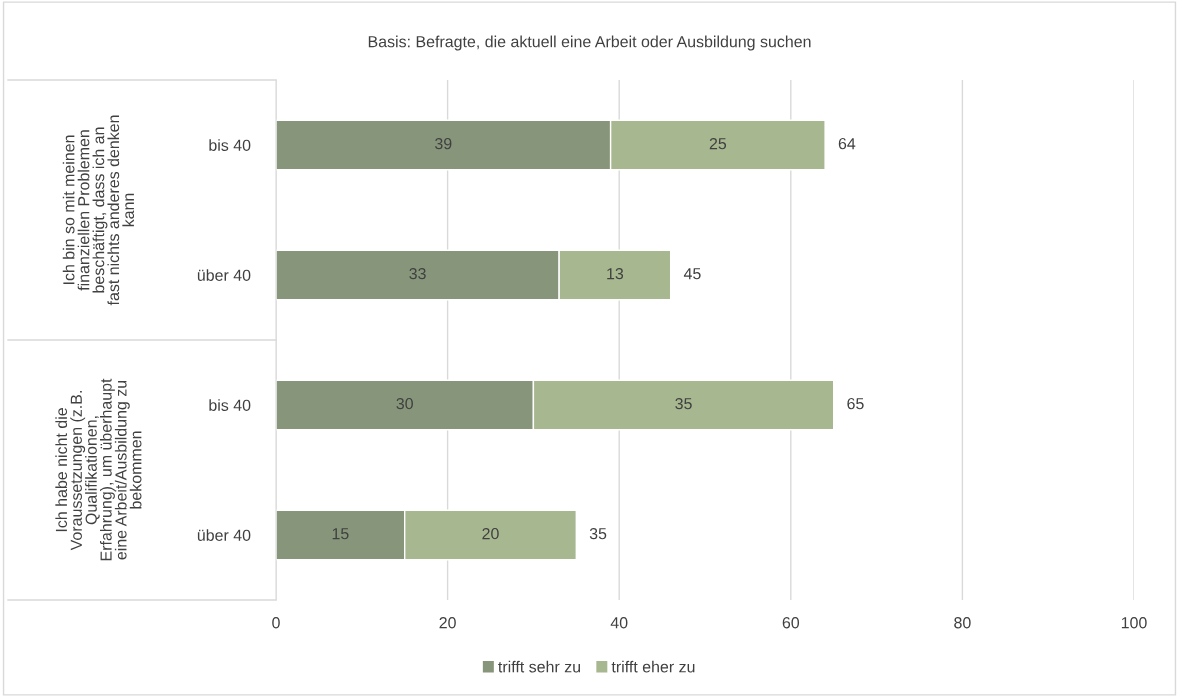  I want to click on total-label: 45, so click(692, 274).